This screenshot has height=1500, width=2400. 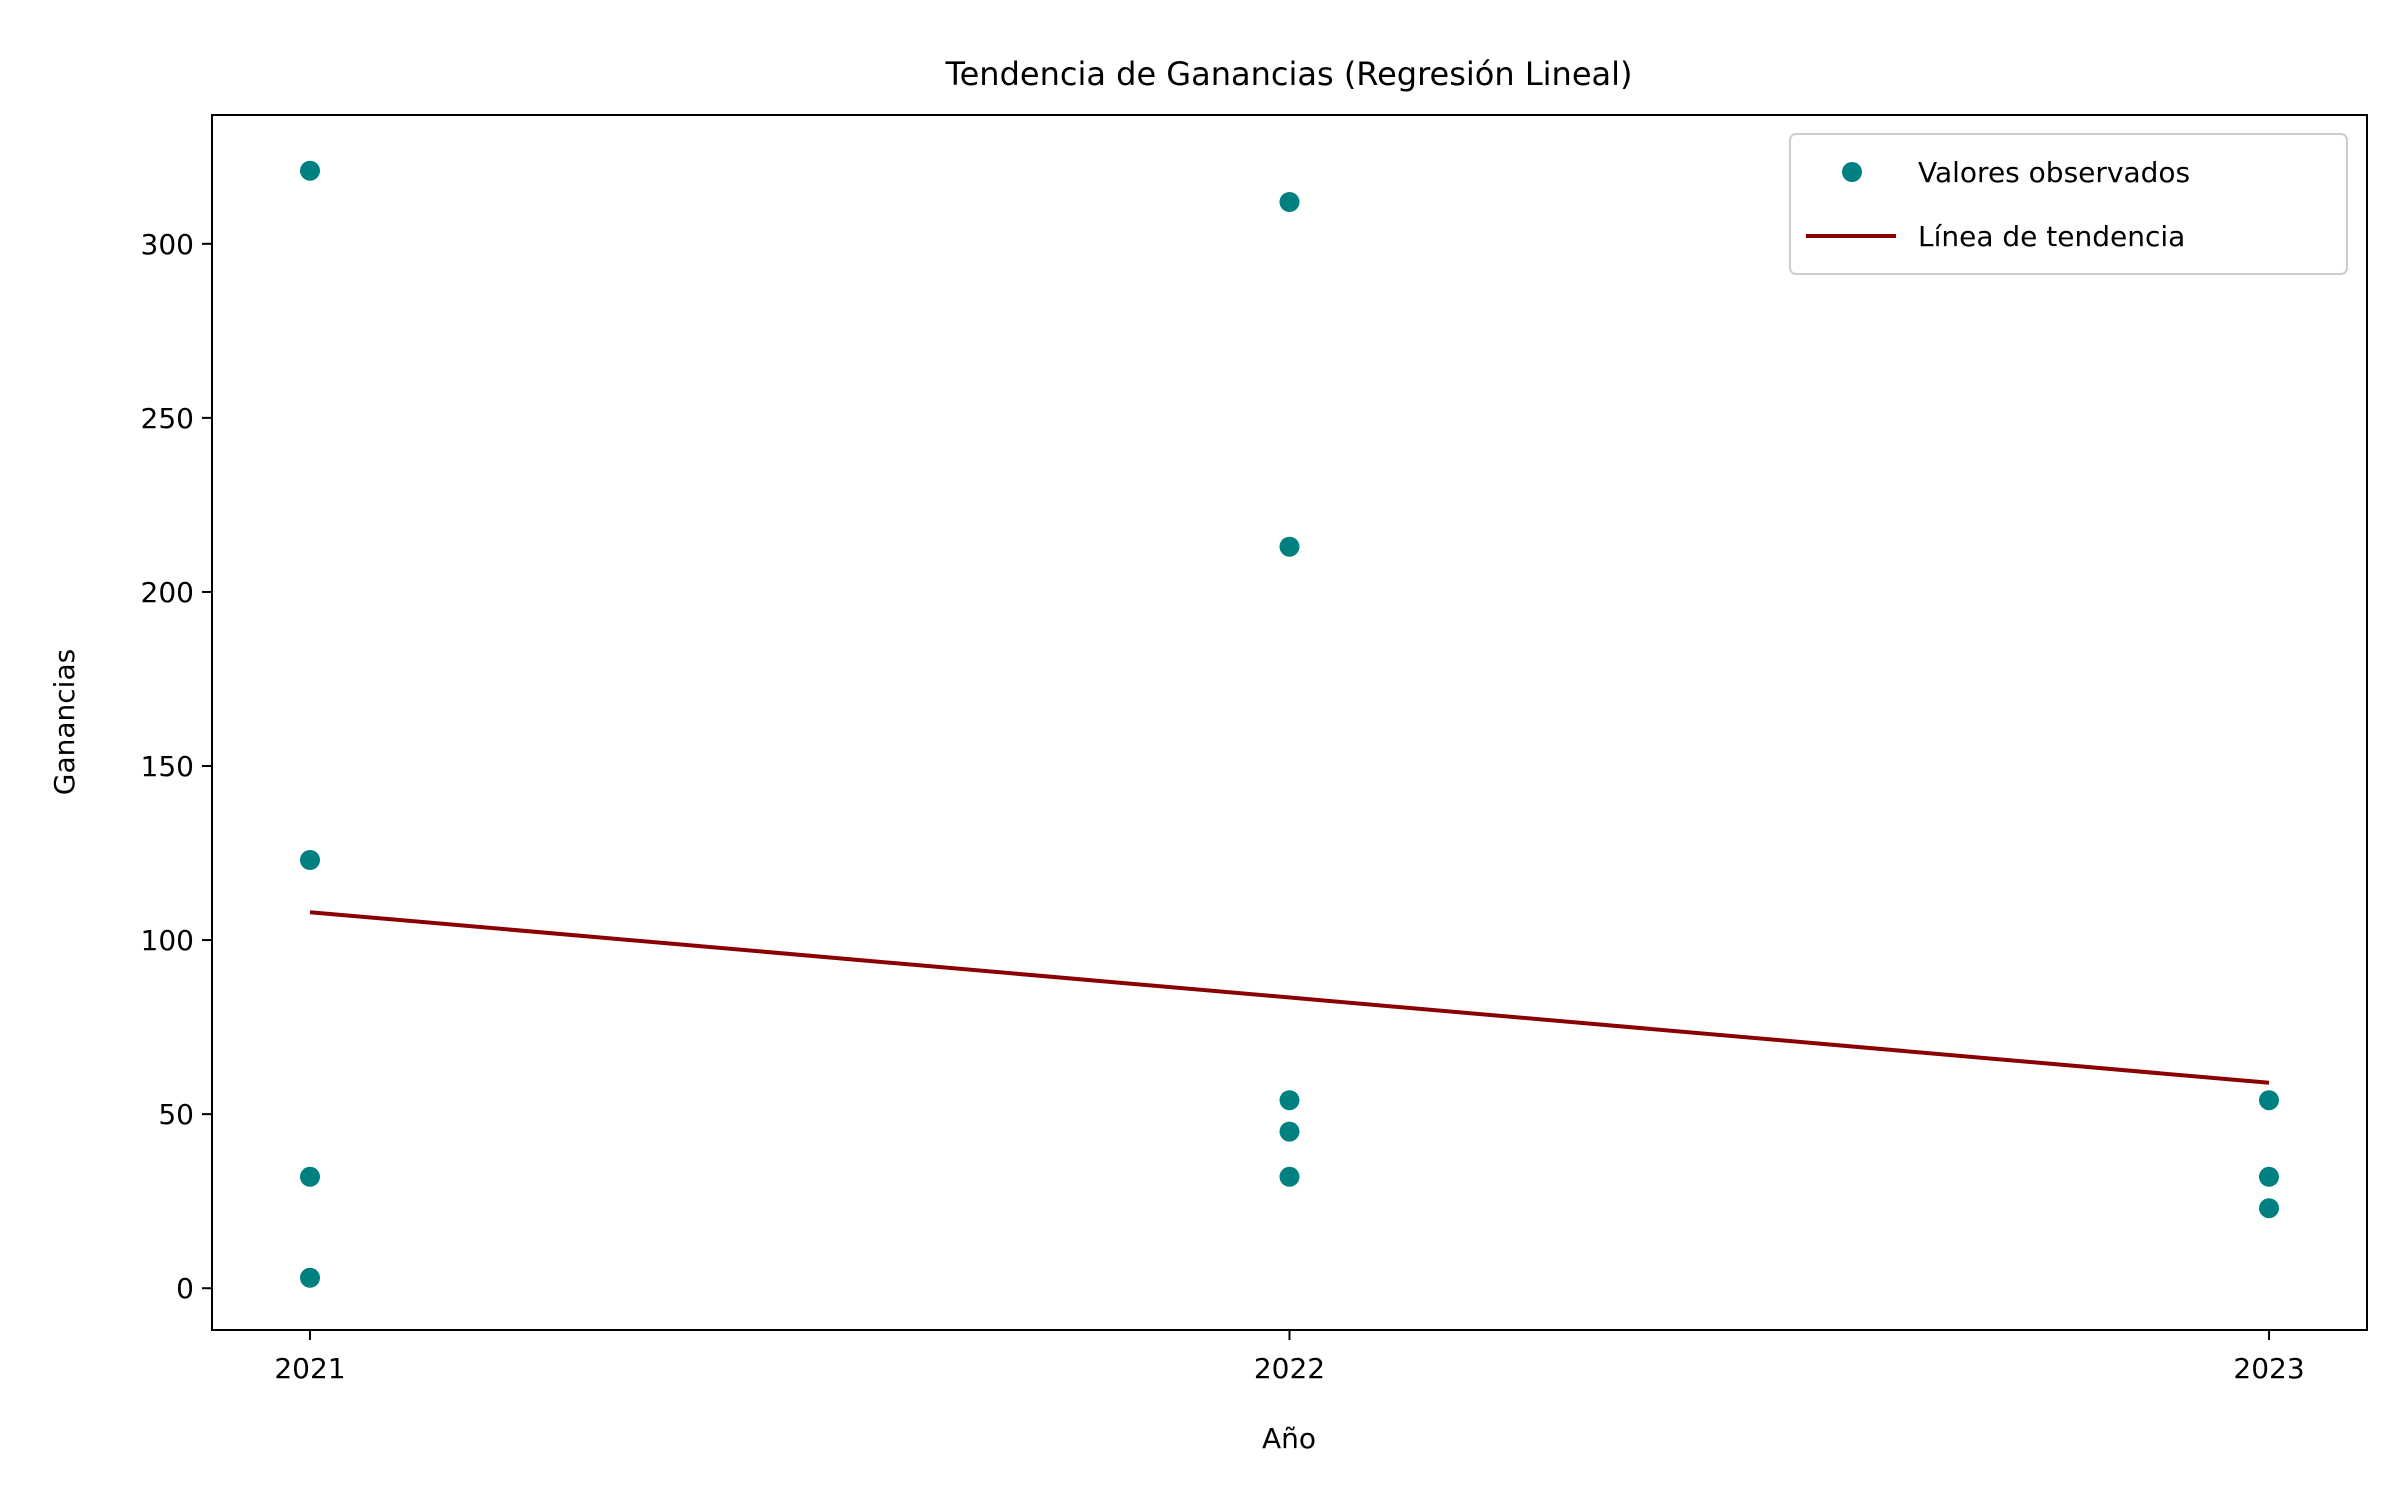 What do you see at coordinates (64, 722) in the screenshot?
I see `y-axis-label: Ganancias` at bounding box center [64, 722].